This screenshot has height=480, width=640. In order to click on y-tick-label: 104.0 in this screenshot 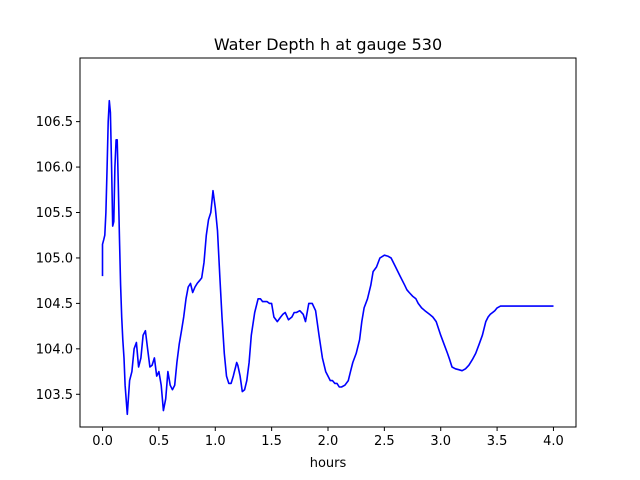, I will do `click(54, 349)`.